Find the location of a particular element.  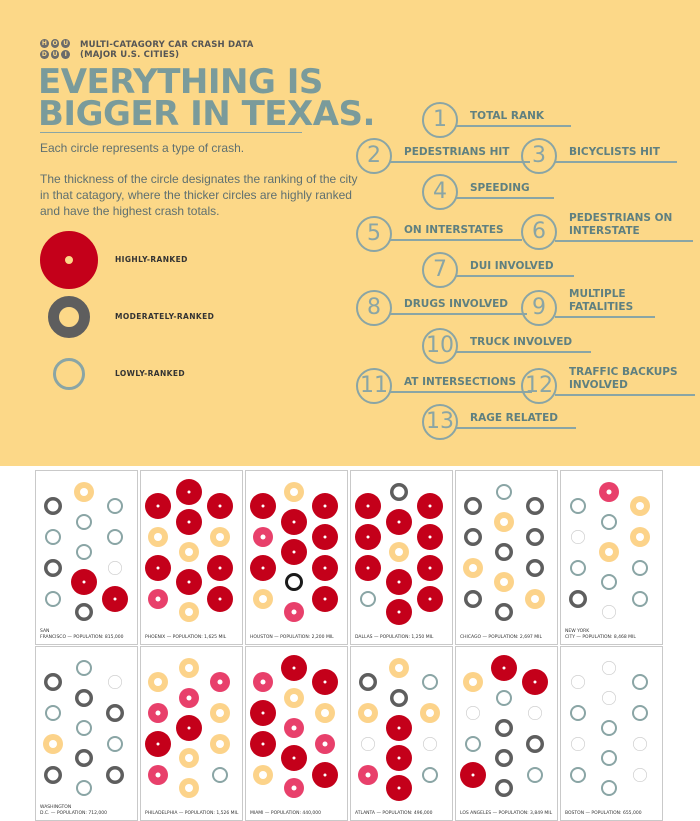

city-label: ATLANTA — POPULATION: 496,000 is located at coordinates (394, 814).